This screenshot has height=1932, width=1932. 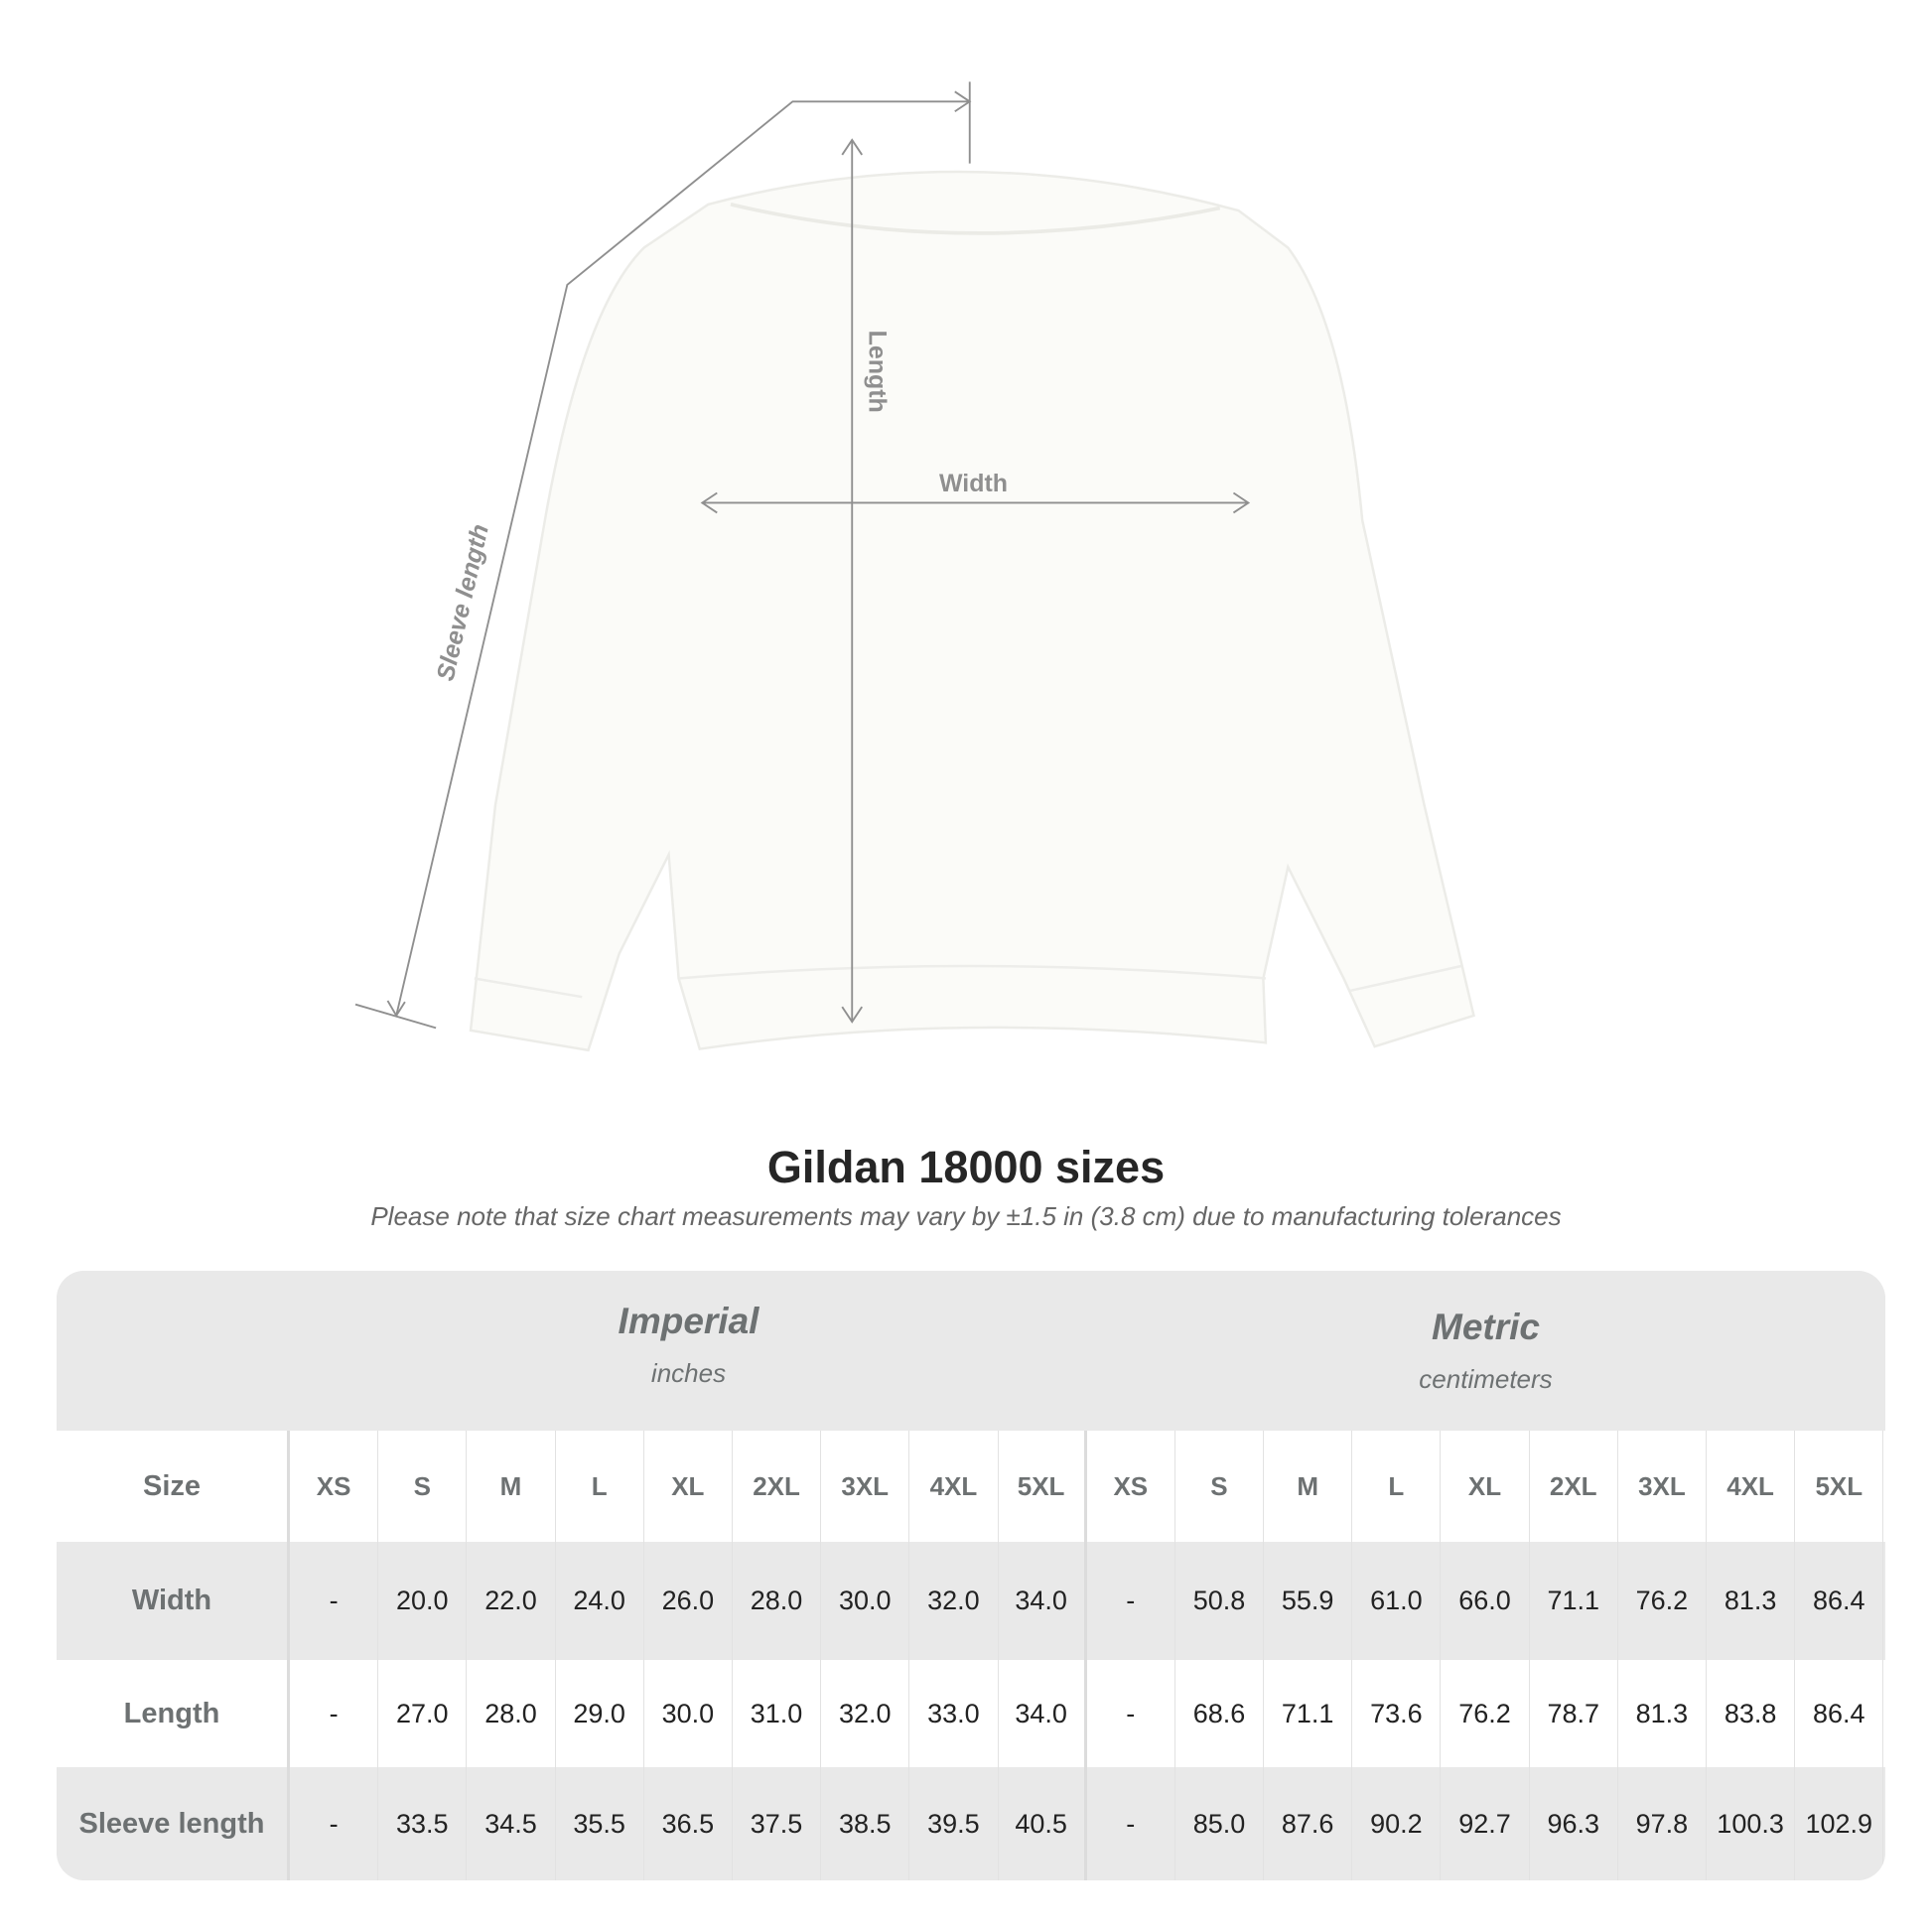 I want to click on metric-cell: 78.7, so click(x=1574, y=1714).